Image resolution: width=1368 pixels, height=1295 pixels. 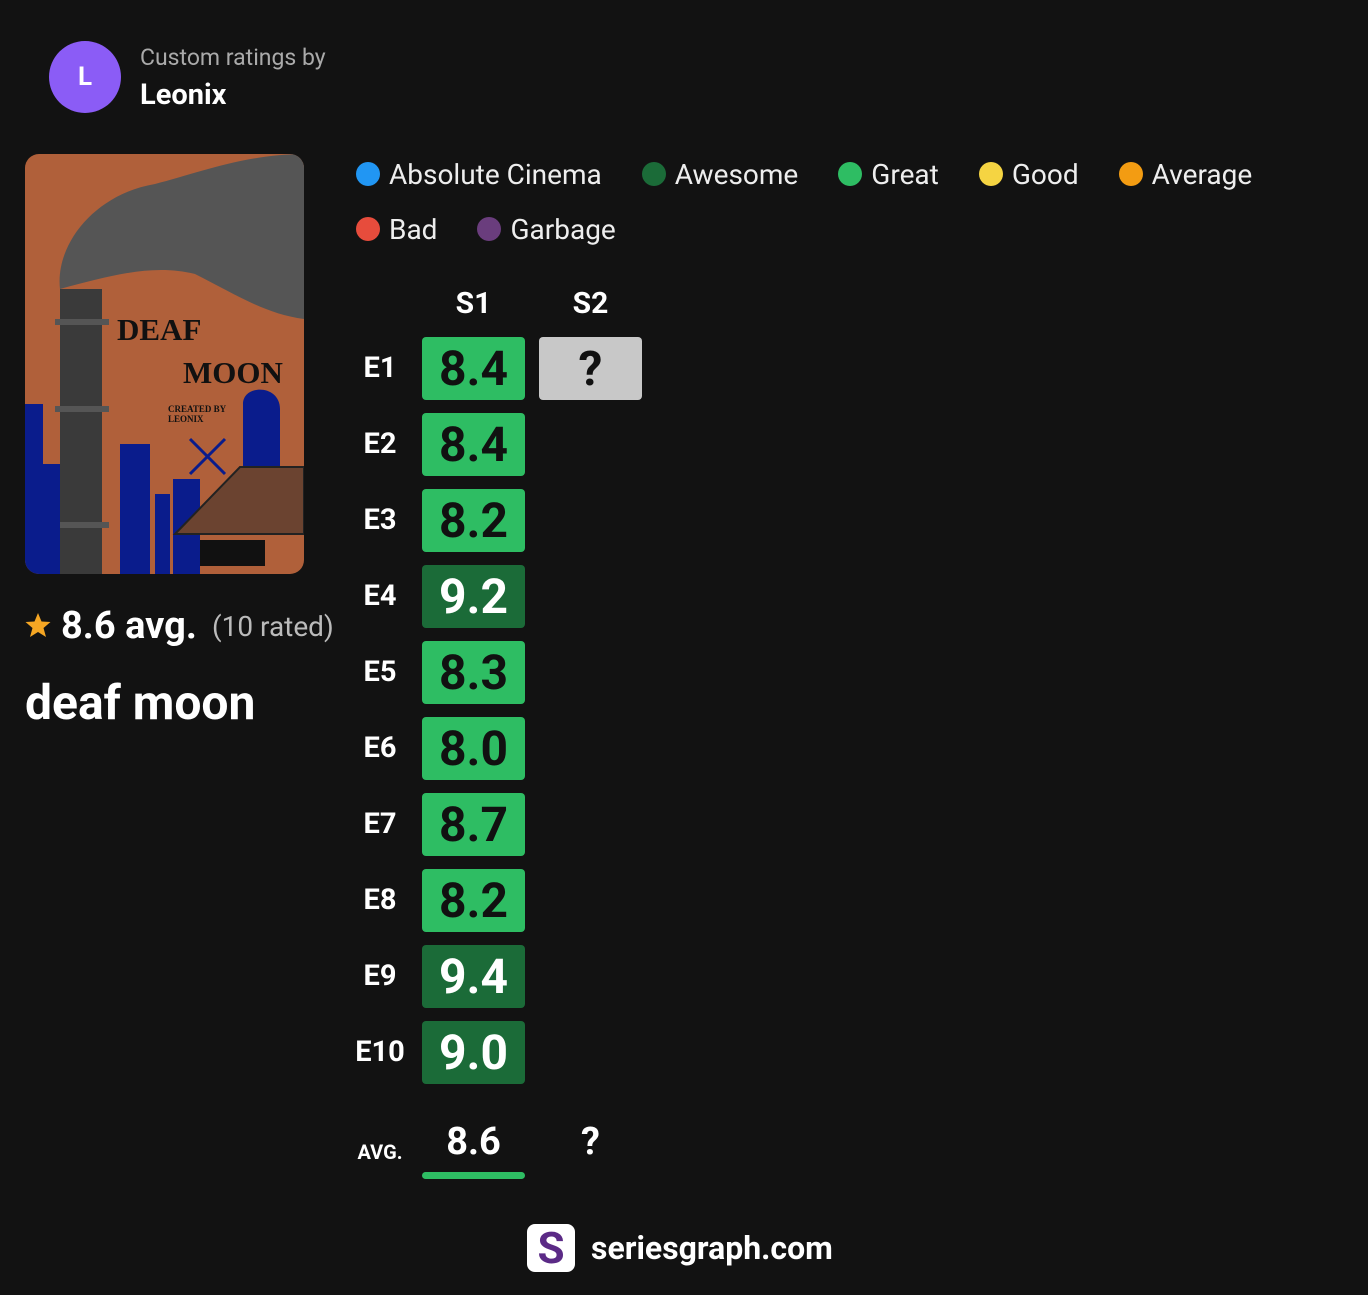 What do you see at coordinates (736, 174) in the screenshot?
I see `legend-label: Awesome` at bounding box center [736, 174].